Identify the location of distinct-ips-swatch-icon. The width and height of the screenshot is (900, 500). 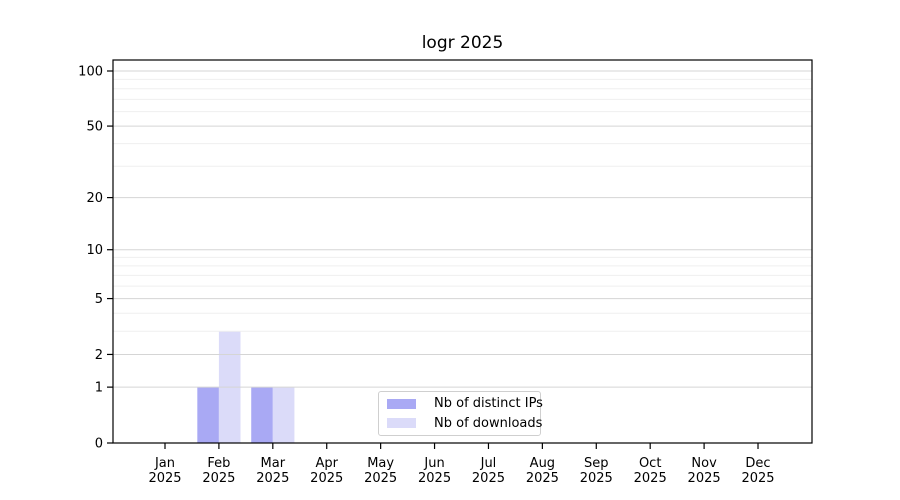
(401, 403).